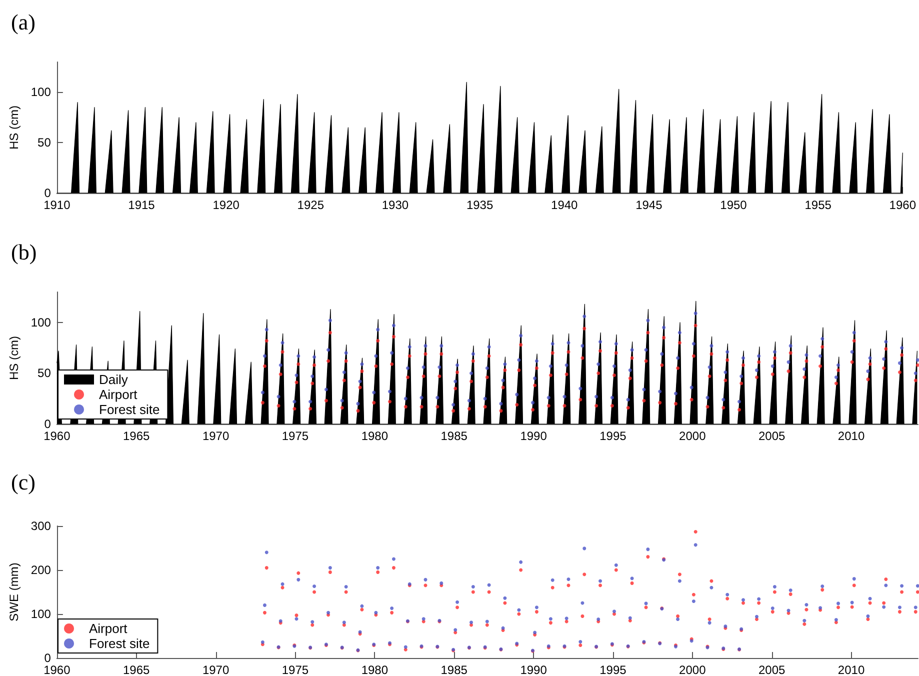 The width and height of the screenshot is (919, 676). Describe the element at coordinates (41, 570) in the screenshot. I see `y-tick-label: 200` at that location.